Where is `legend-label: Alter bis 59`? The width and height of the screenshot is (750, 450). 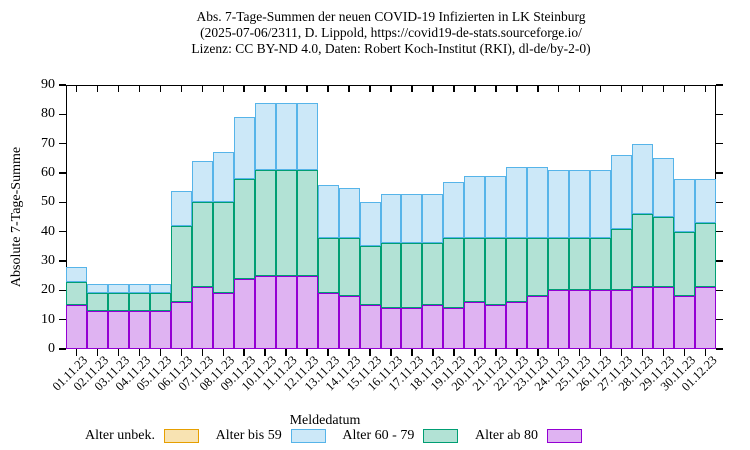 legend-label: Alter bis 59 is located at coordinates (248, 435).